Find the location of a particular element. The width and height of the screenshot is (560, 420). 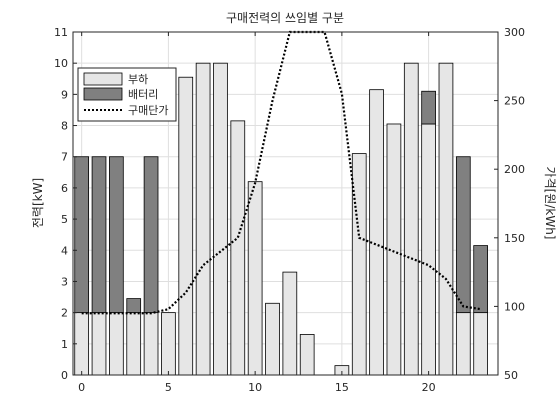

y-left-tick-label: 9 is located at coordinates (64, 94).